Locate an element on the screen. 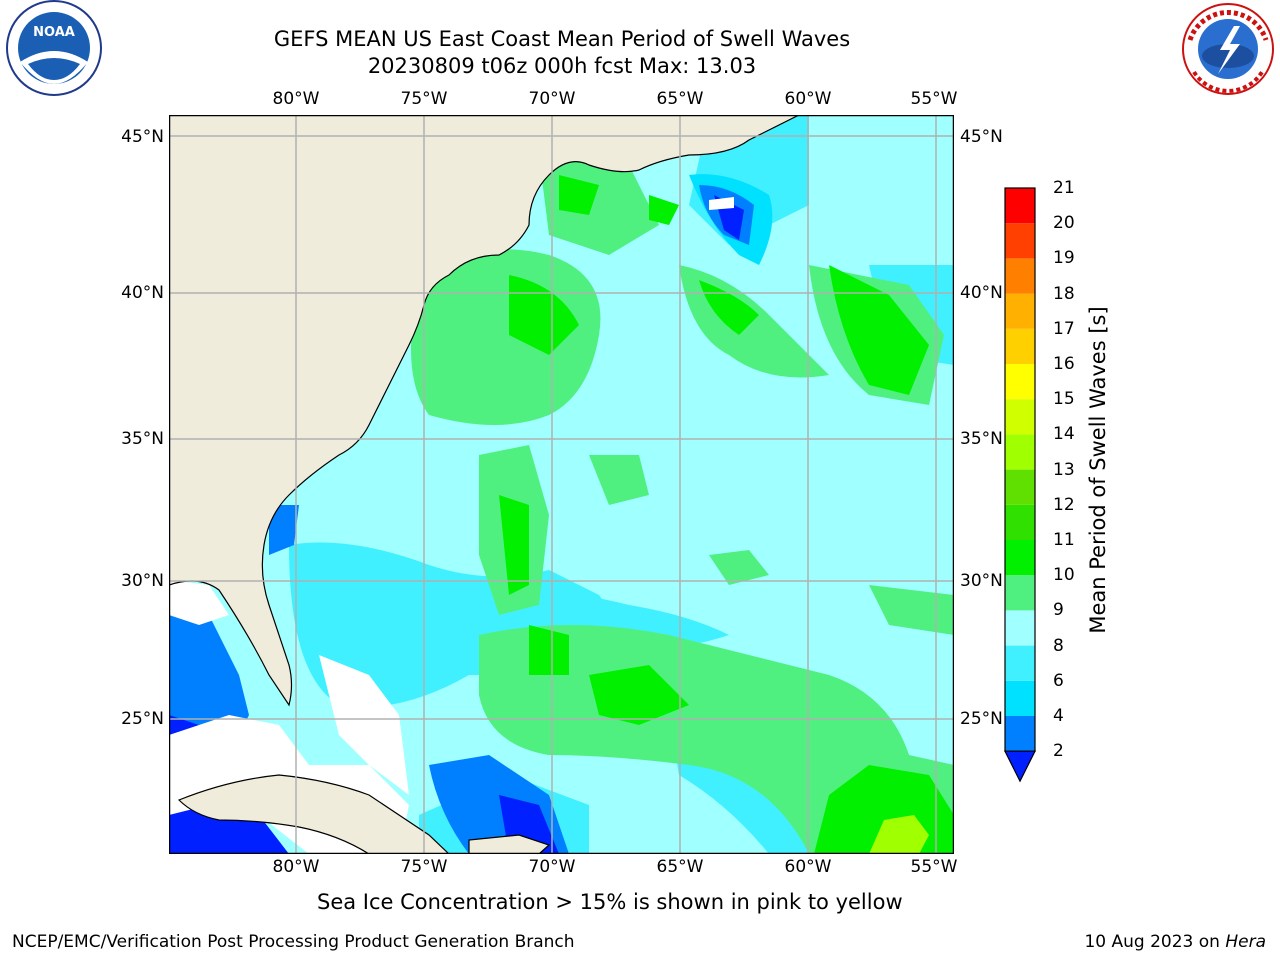 The height and width of the screenshot is (960, 1280). noaa-logo-text: NOAA is located at coordinates (54, 32).